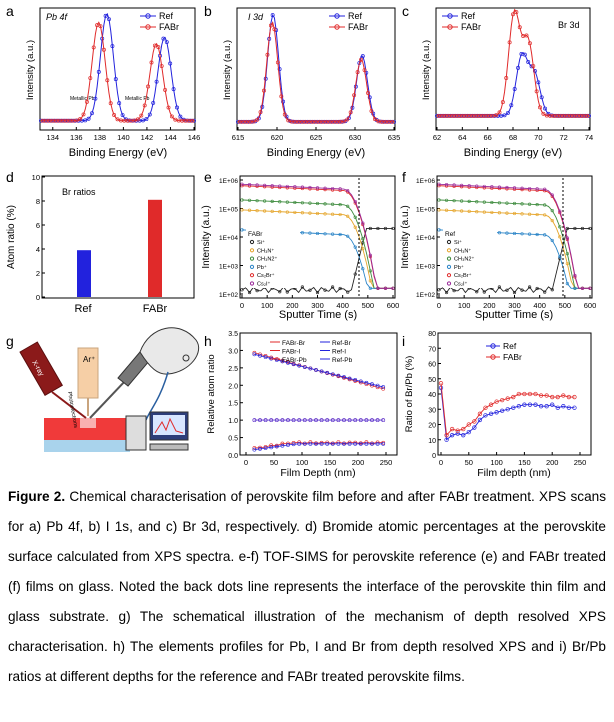 This screenshot has width=614, height=722. What do you see at coordinates (137, 99) in the screenshot?
I see `panel-a-annotation-2: Metallic Pb` at bounding box center [137, 99].